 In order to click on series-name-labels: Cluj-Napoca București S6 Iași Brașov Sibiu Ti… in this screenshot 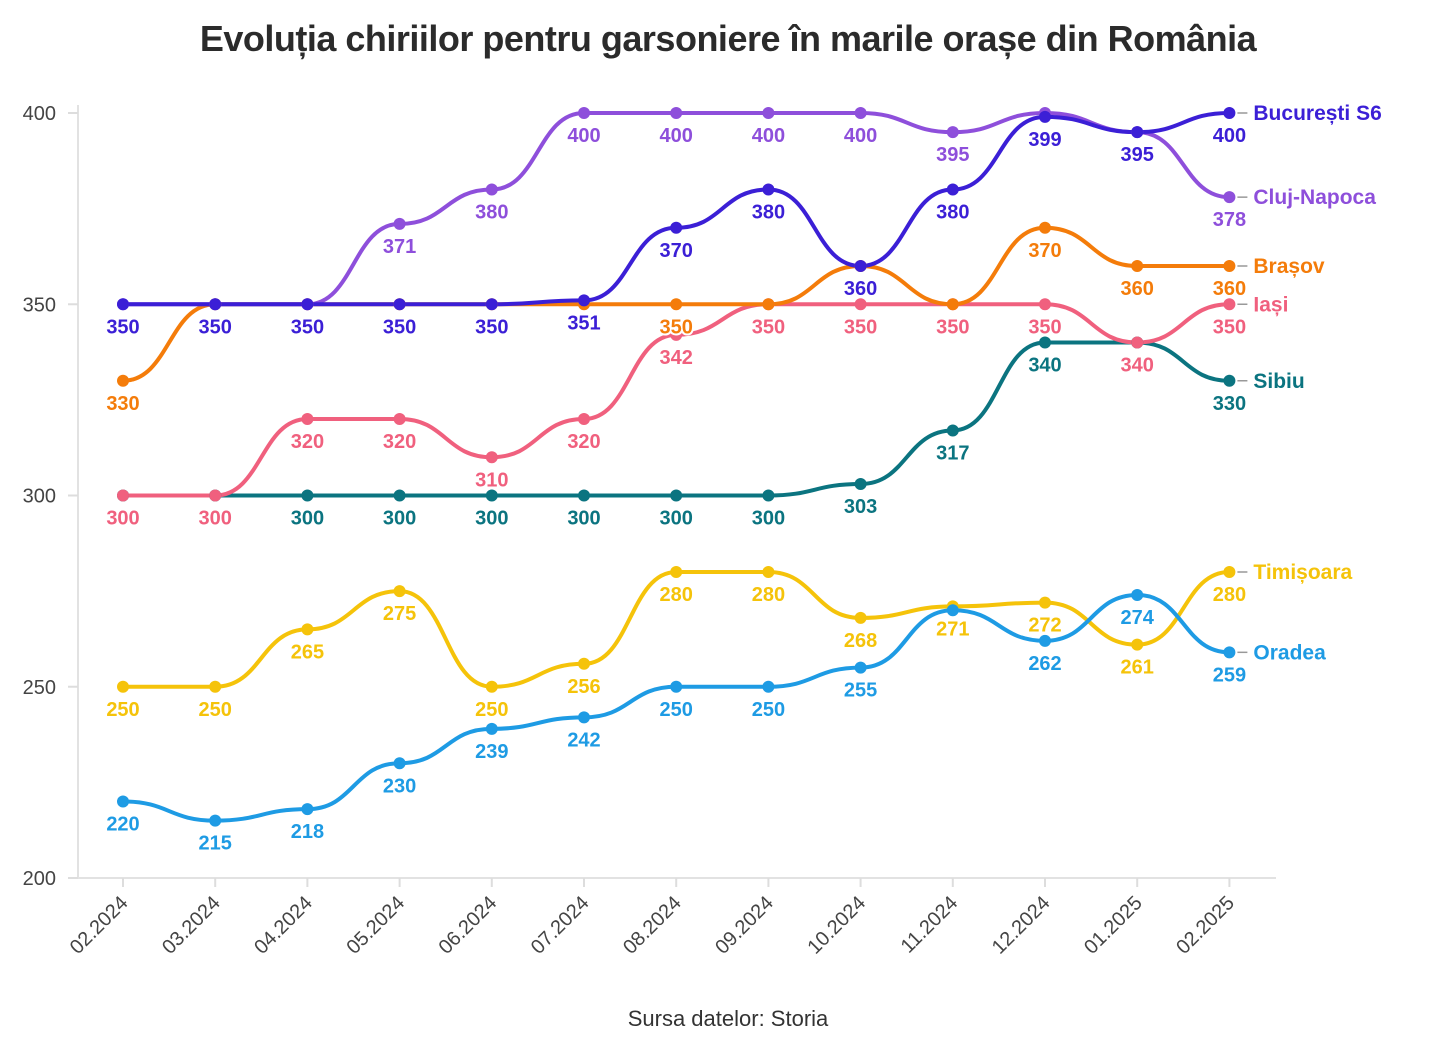, I will do `click(1309, 383)`.